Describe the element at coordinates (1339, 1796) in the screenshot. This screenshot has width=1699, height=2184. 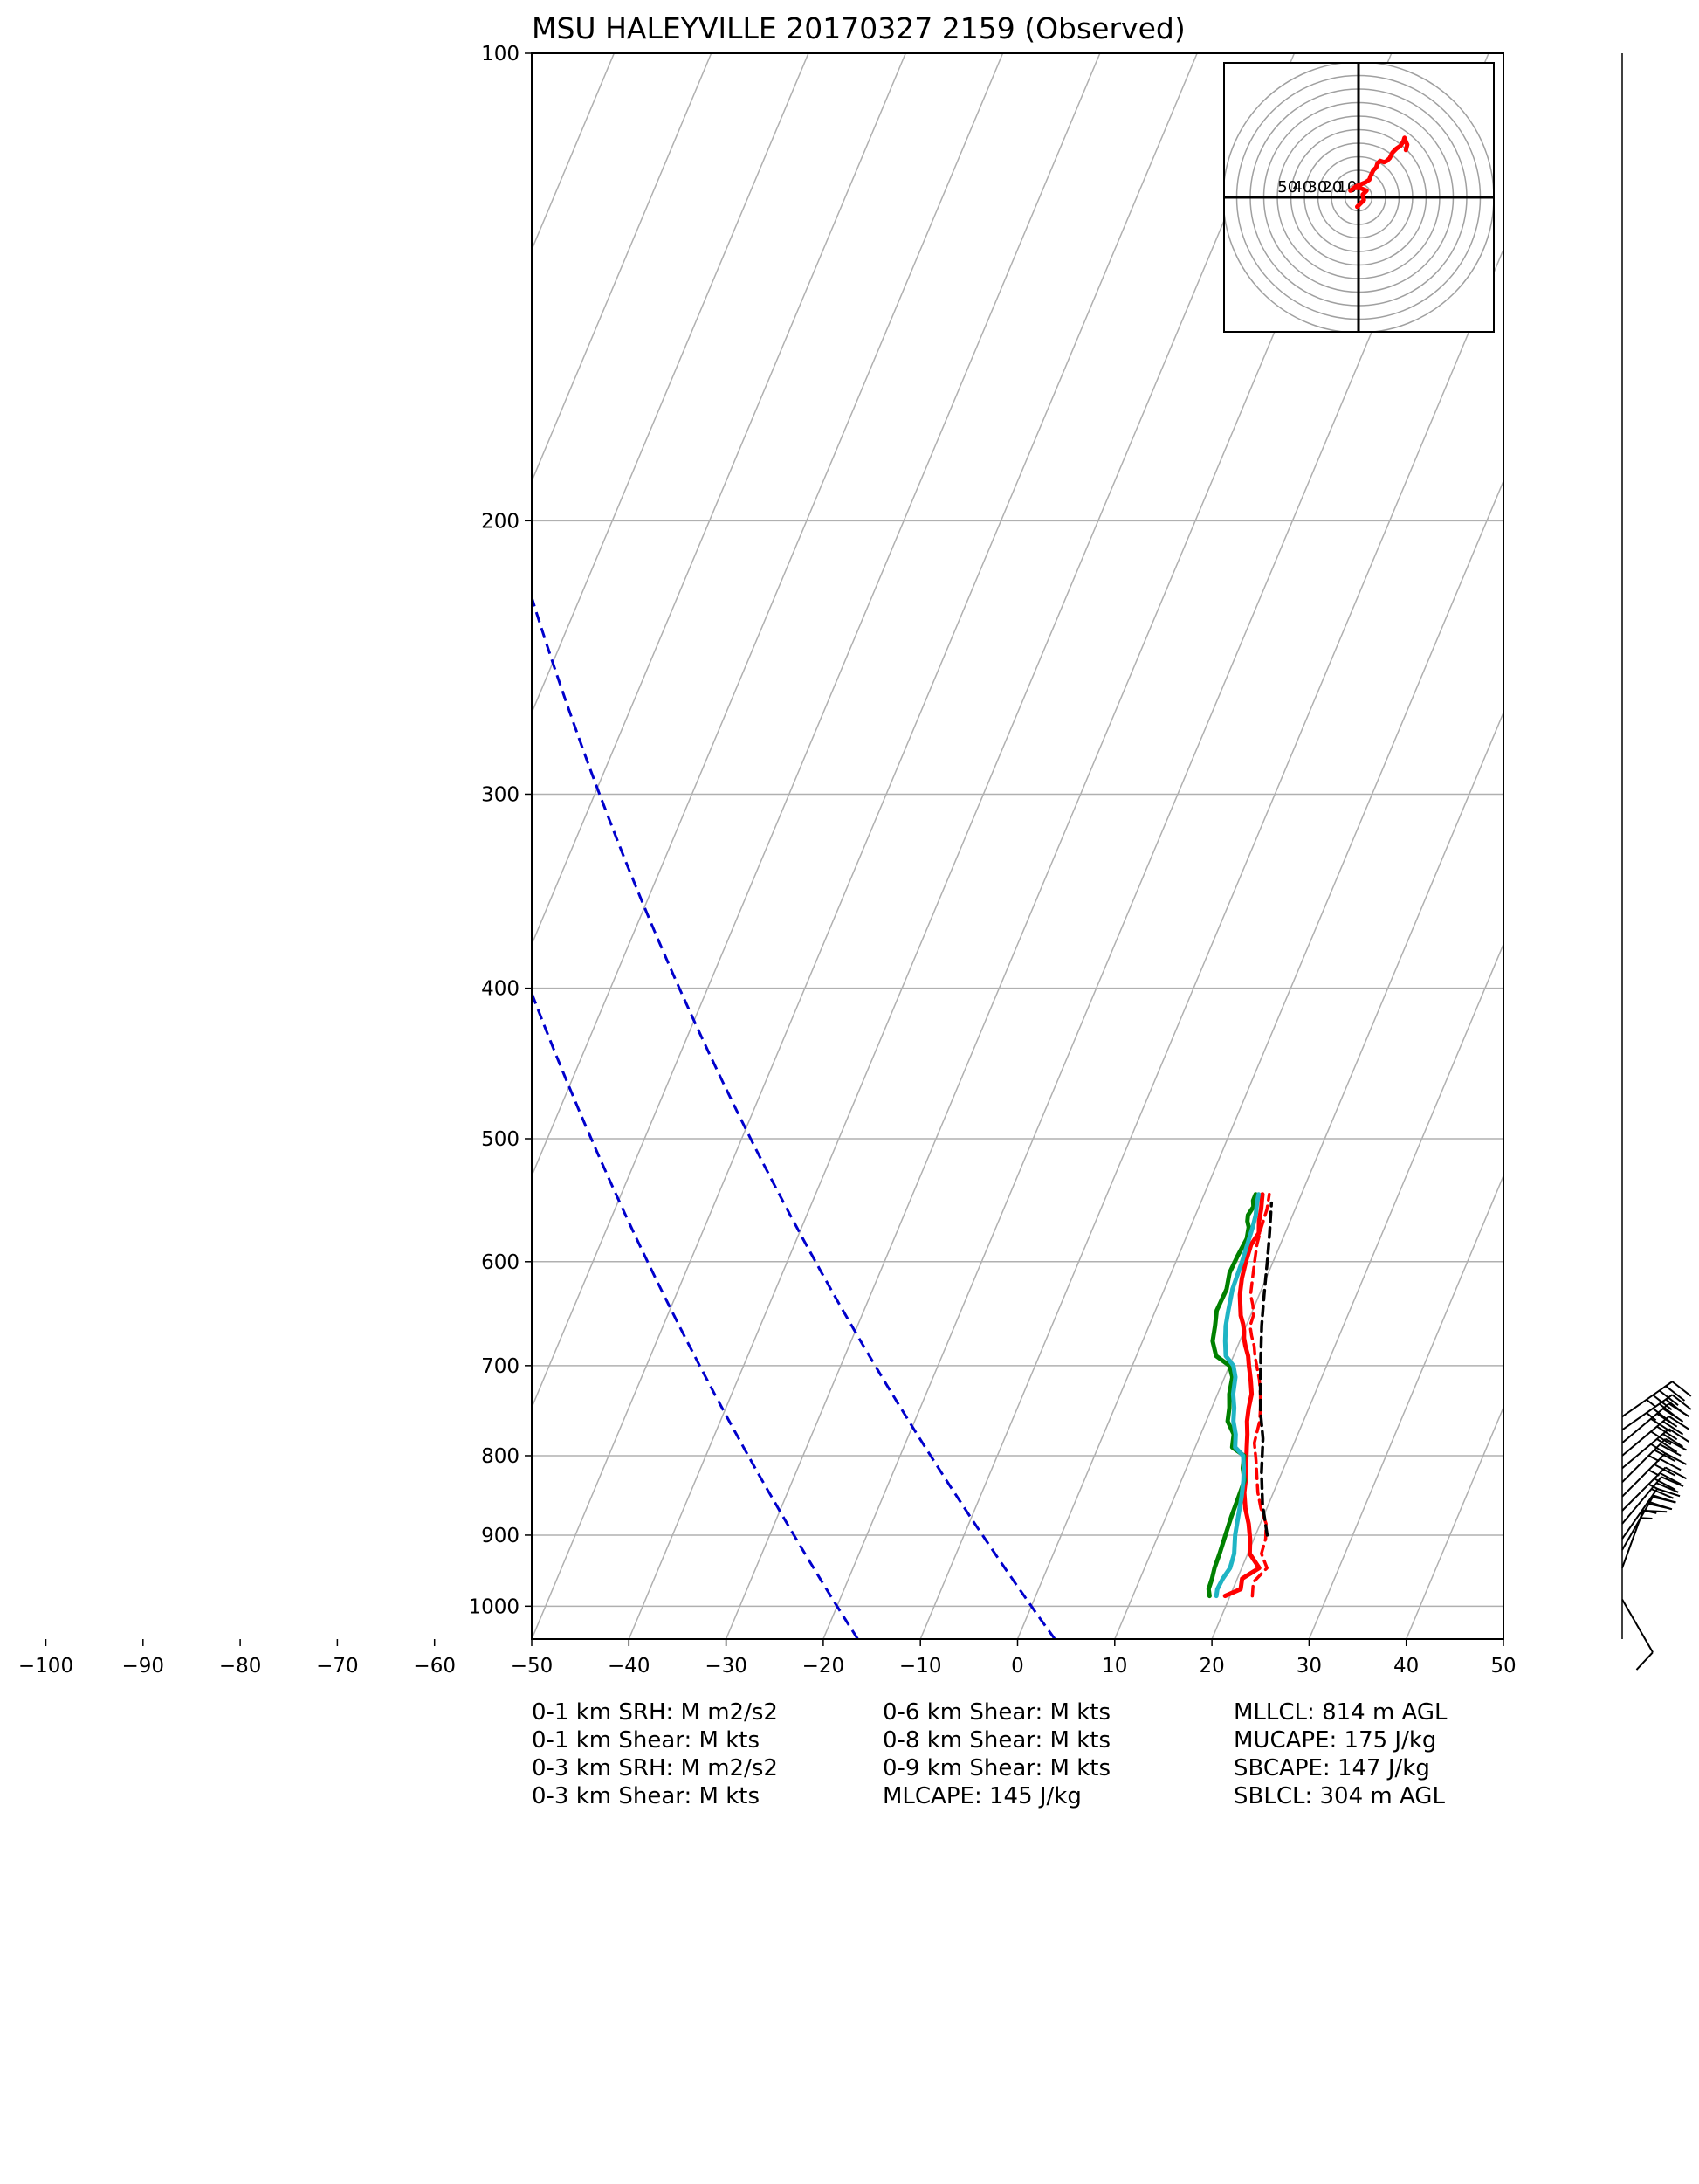
I see `stats-line: SBLCL: 304 m AGL` at that location.